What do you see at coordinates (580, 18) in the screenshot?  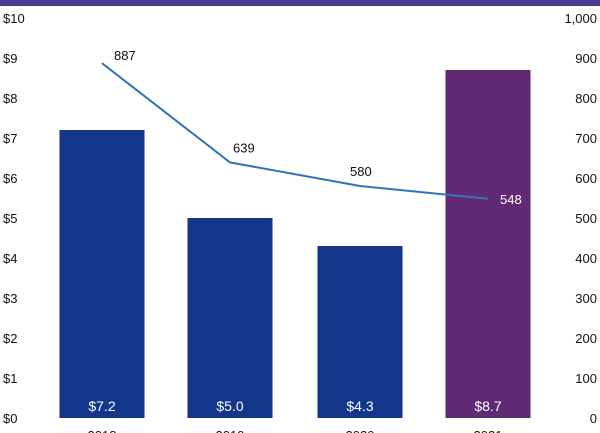 I see `right-axis-tick: 1,000` at bounding box center [580, 18].